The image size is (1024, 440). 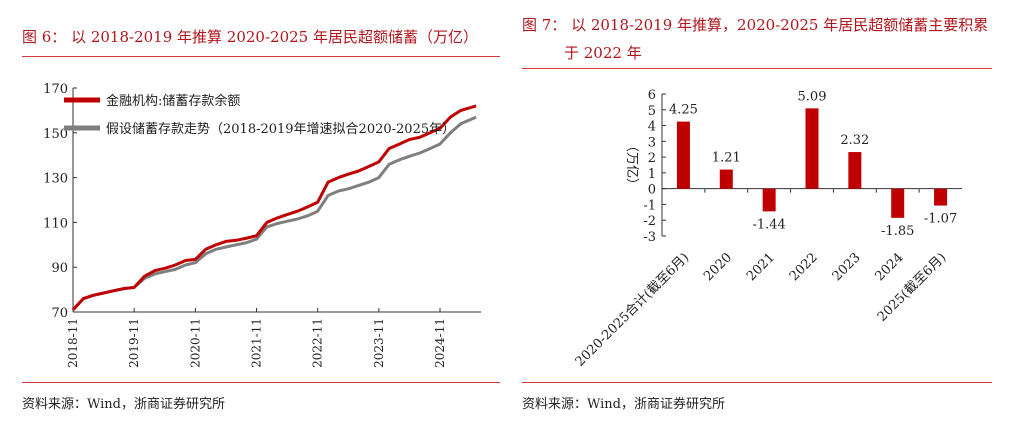 What do you see at coordinates (55, 179) in the screenshot?
I see `y-tick-label: 130` at bounding box center [55, 179].